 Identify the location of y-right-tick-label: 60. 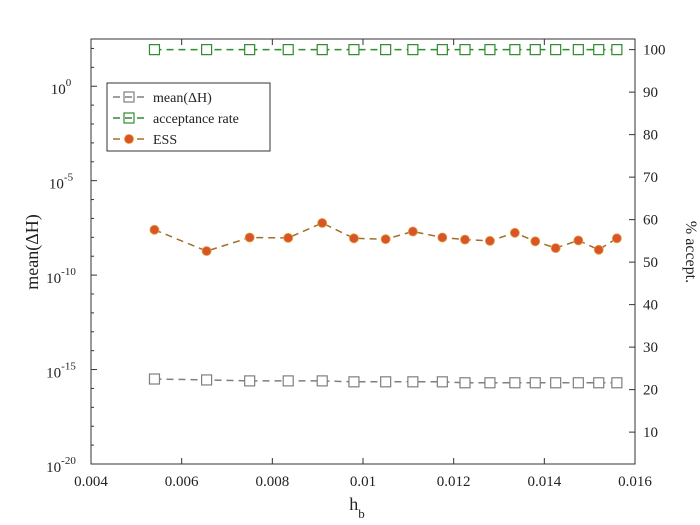
(650, 221).